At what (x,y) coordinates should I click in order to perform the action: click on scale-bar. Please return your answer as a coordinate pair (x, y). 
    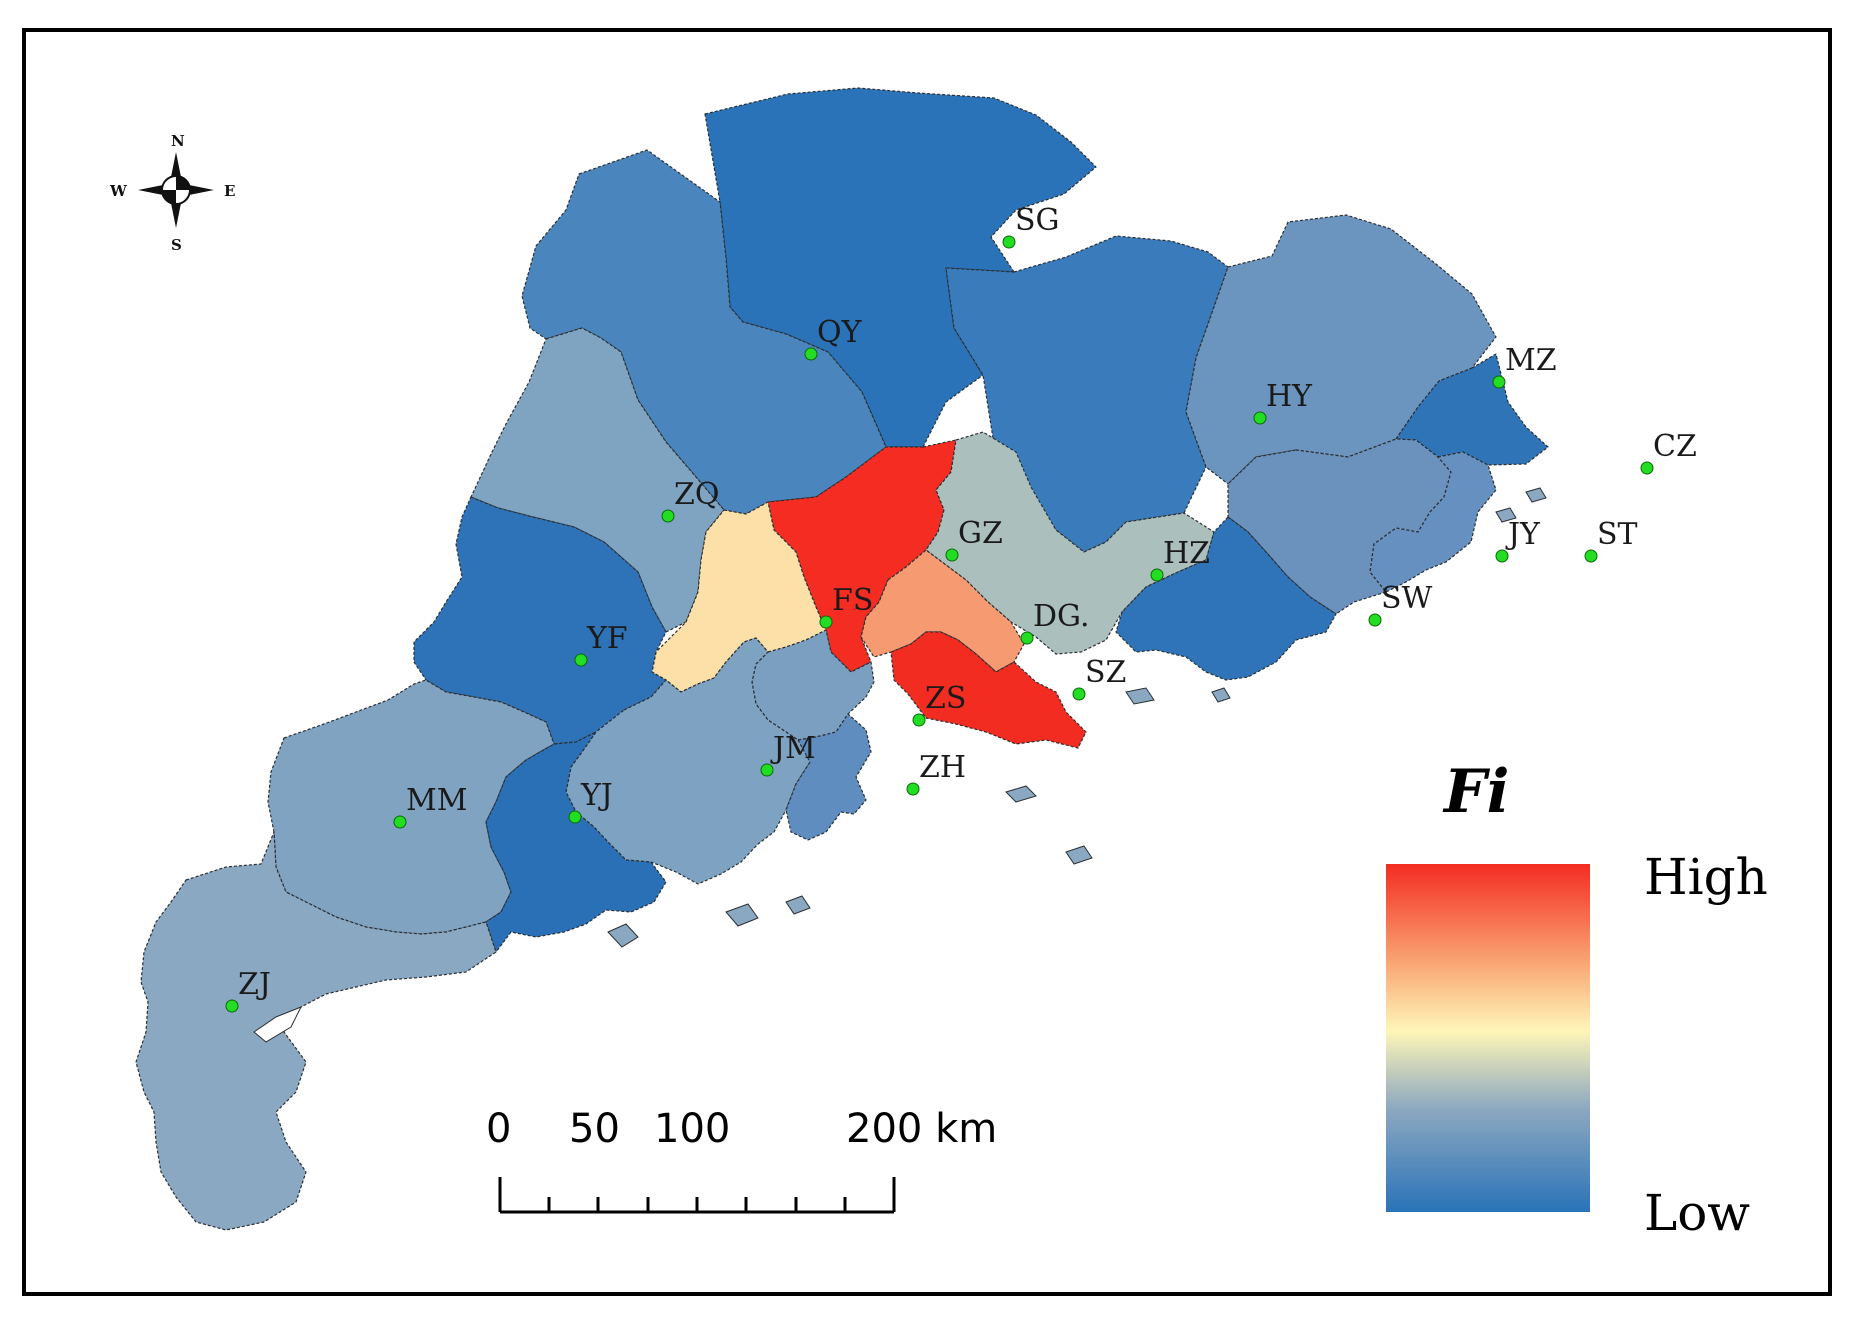
    Looking at the image, I should click on (697, 1195).